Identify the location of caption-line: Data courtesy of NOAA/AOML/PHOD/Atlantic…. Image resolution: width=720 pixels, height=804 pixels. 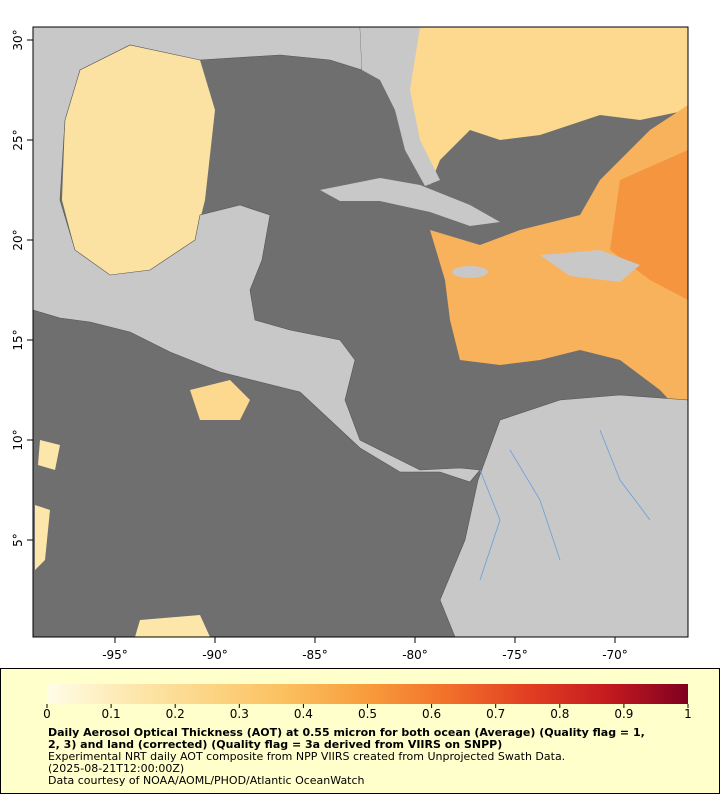
(206, 780).